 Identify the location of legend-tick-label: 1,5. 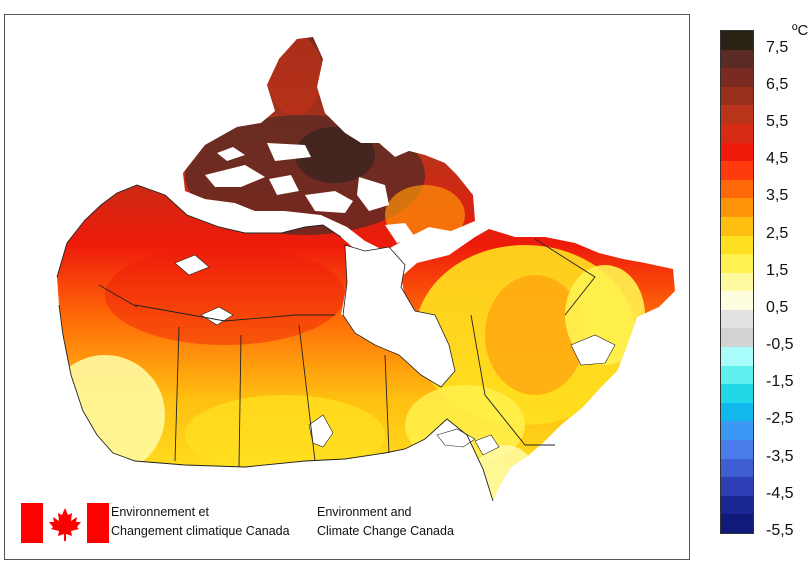
(777, 270).